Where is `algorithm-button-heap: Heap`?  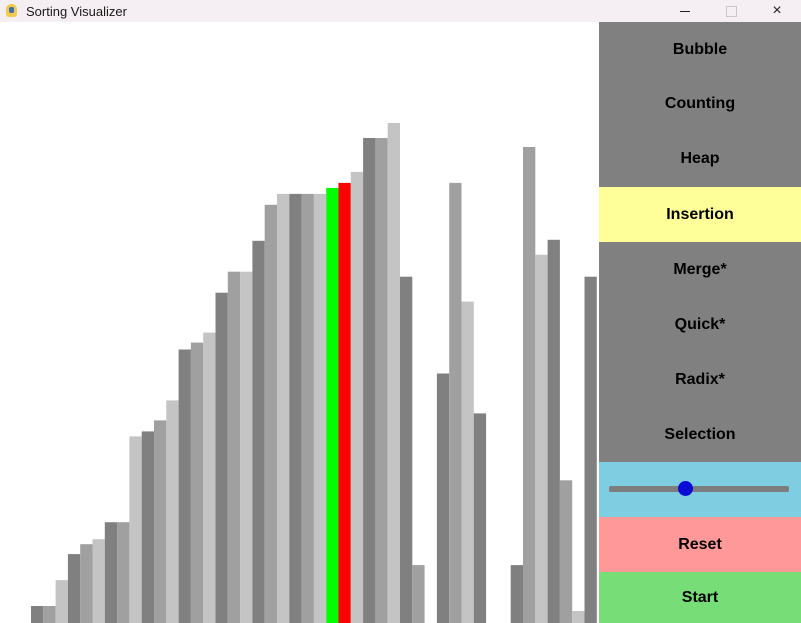
algorithm-button-heap: Heap is located at coordinates (700, 159).